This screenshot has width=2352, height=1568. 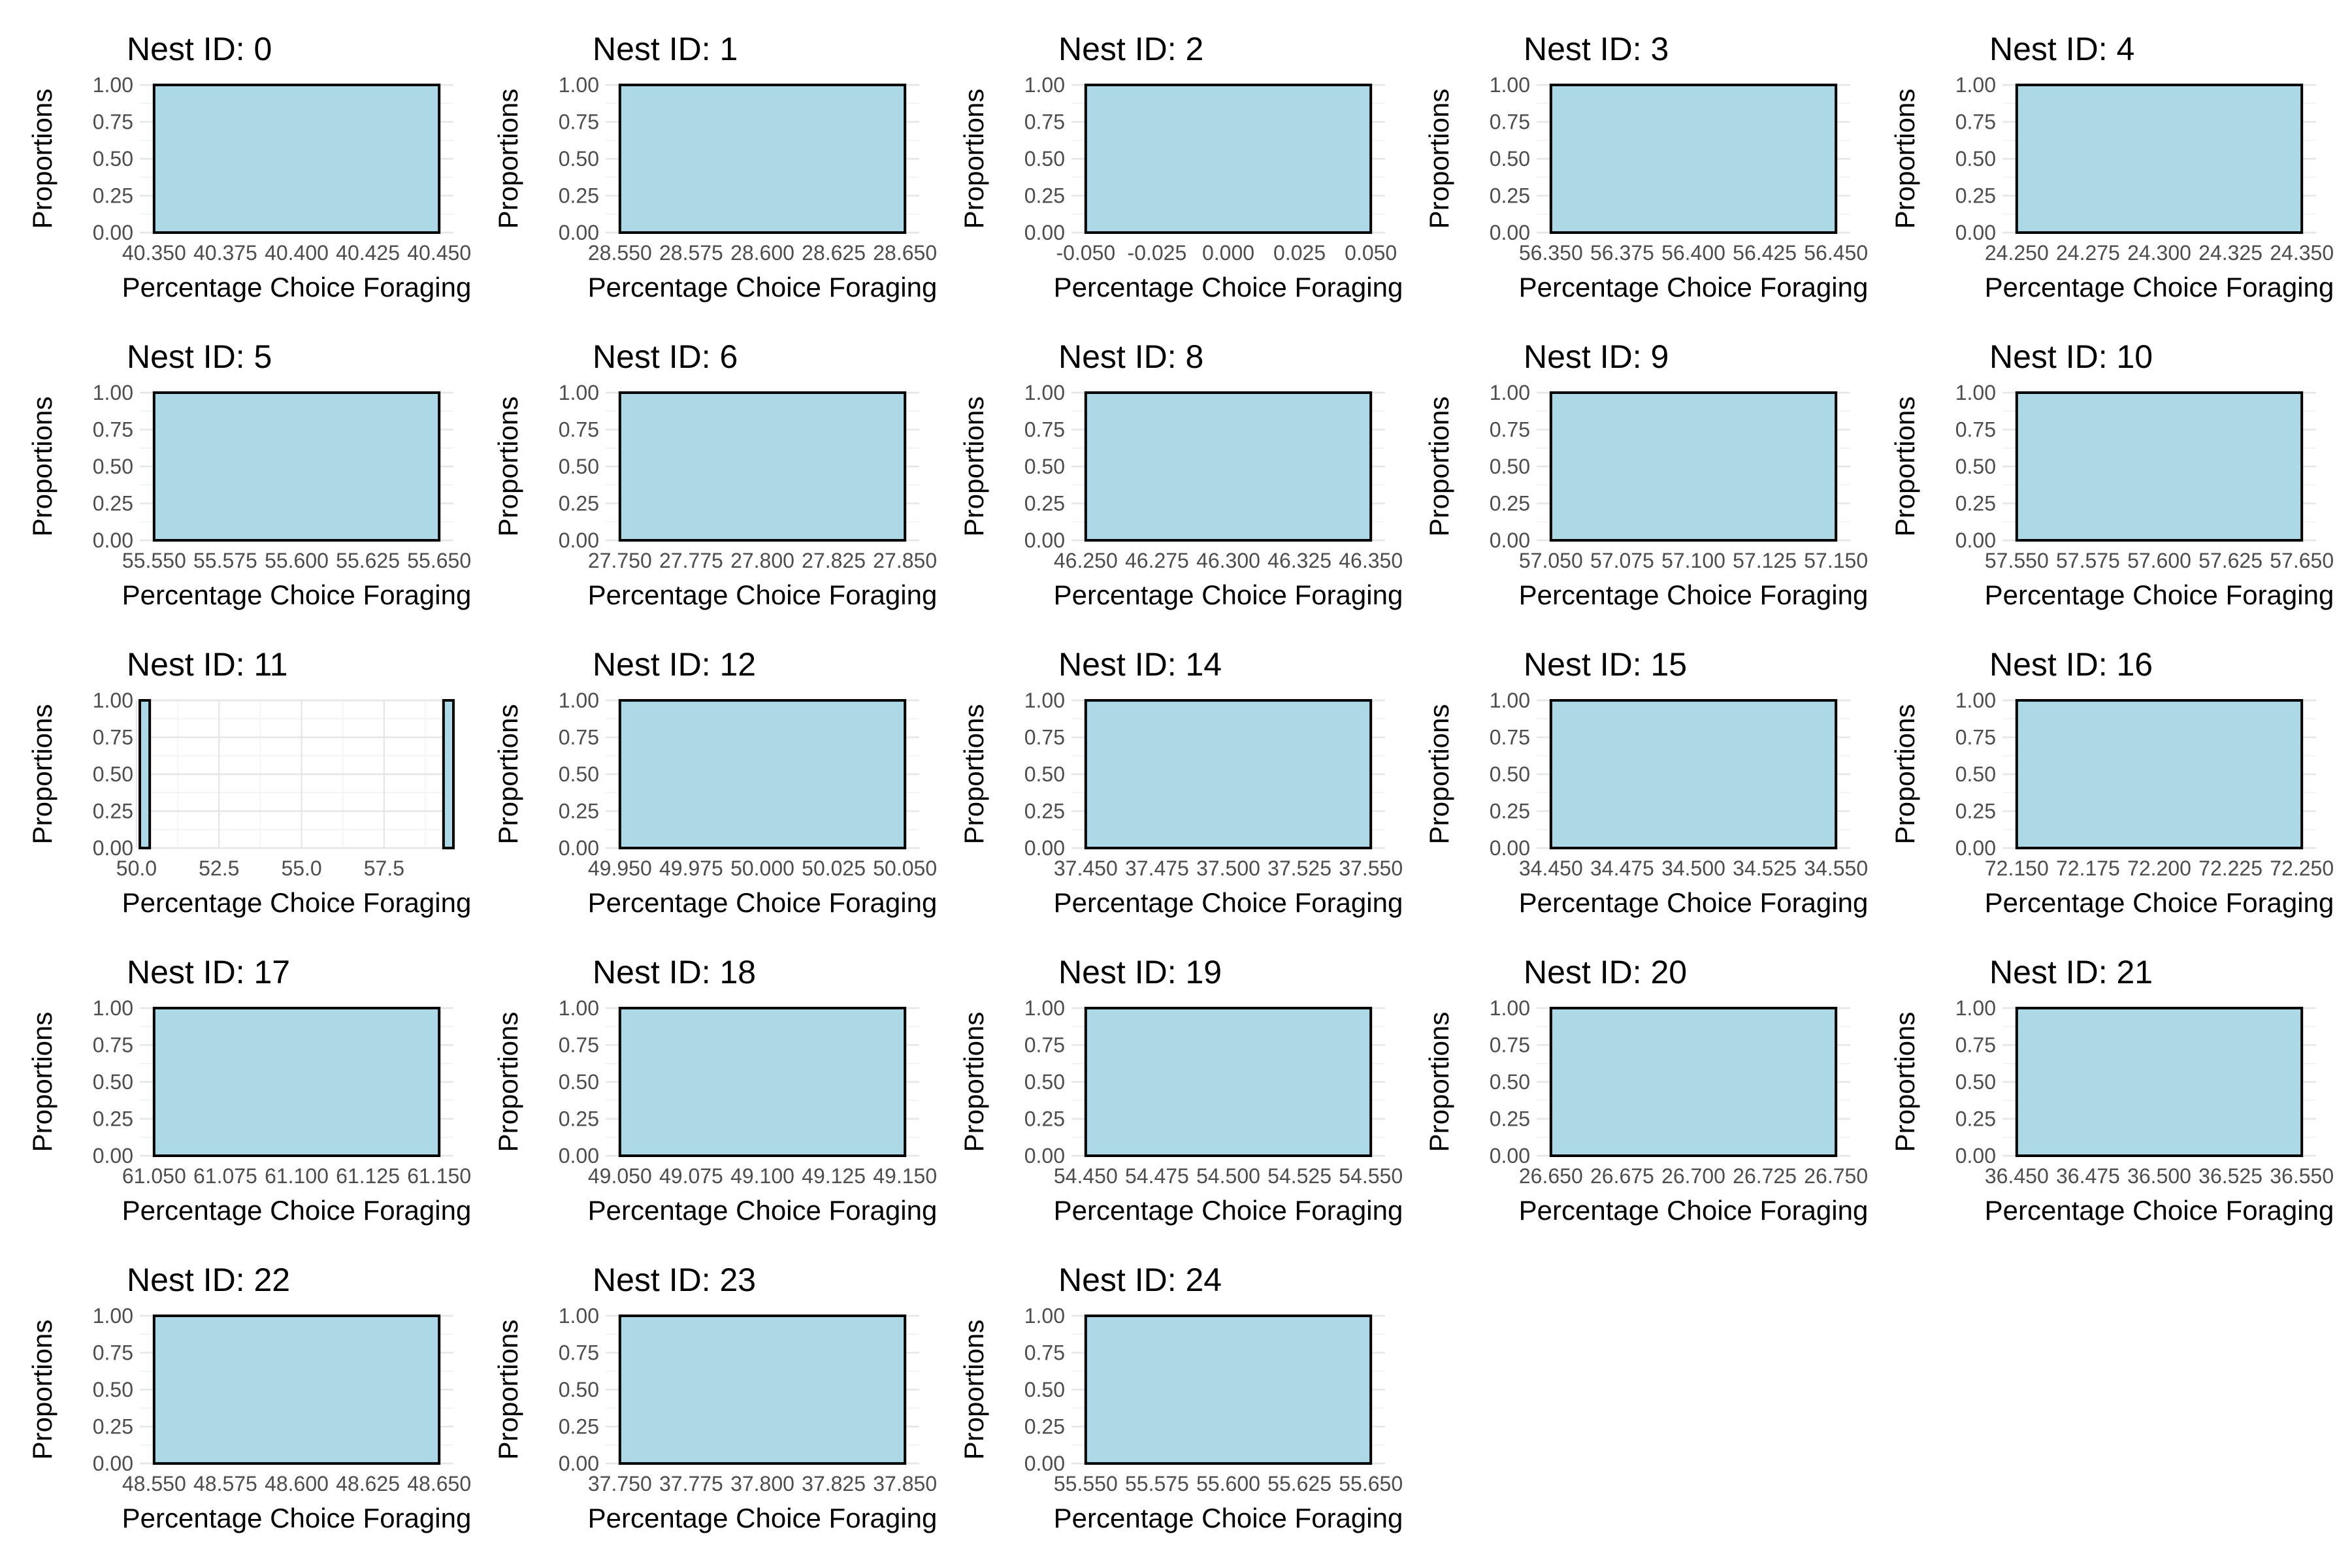 What do you see at coordinates (905, 560) in the screenshot?
I see `x-tick-label: 27.850` at bounding box center [905, 560].